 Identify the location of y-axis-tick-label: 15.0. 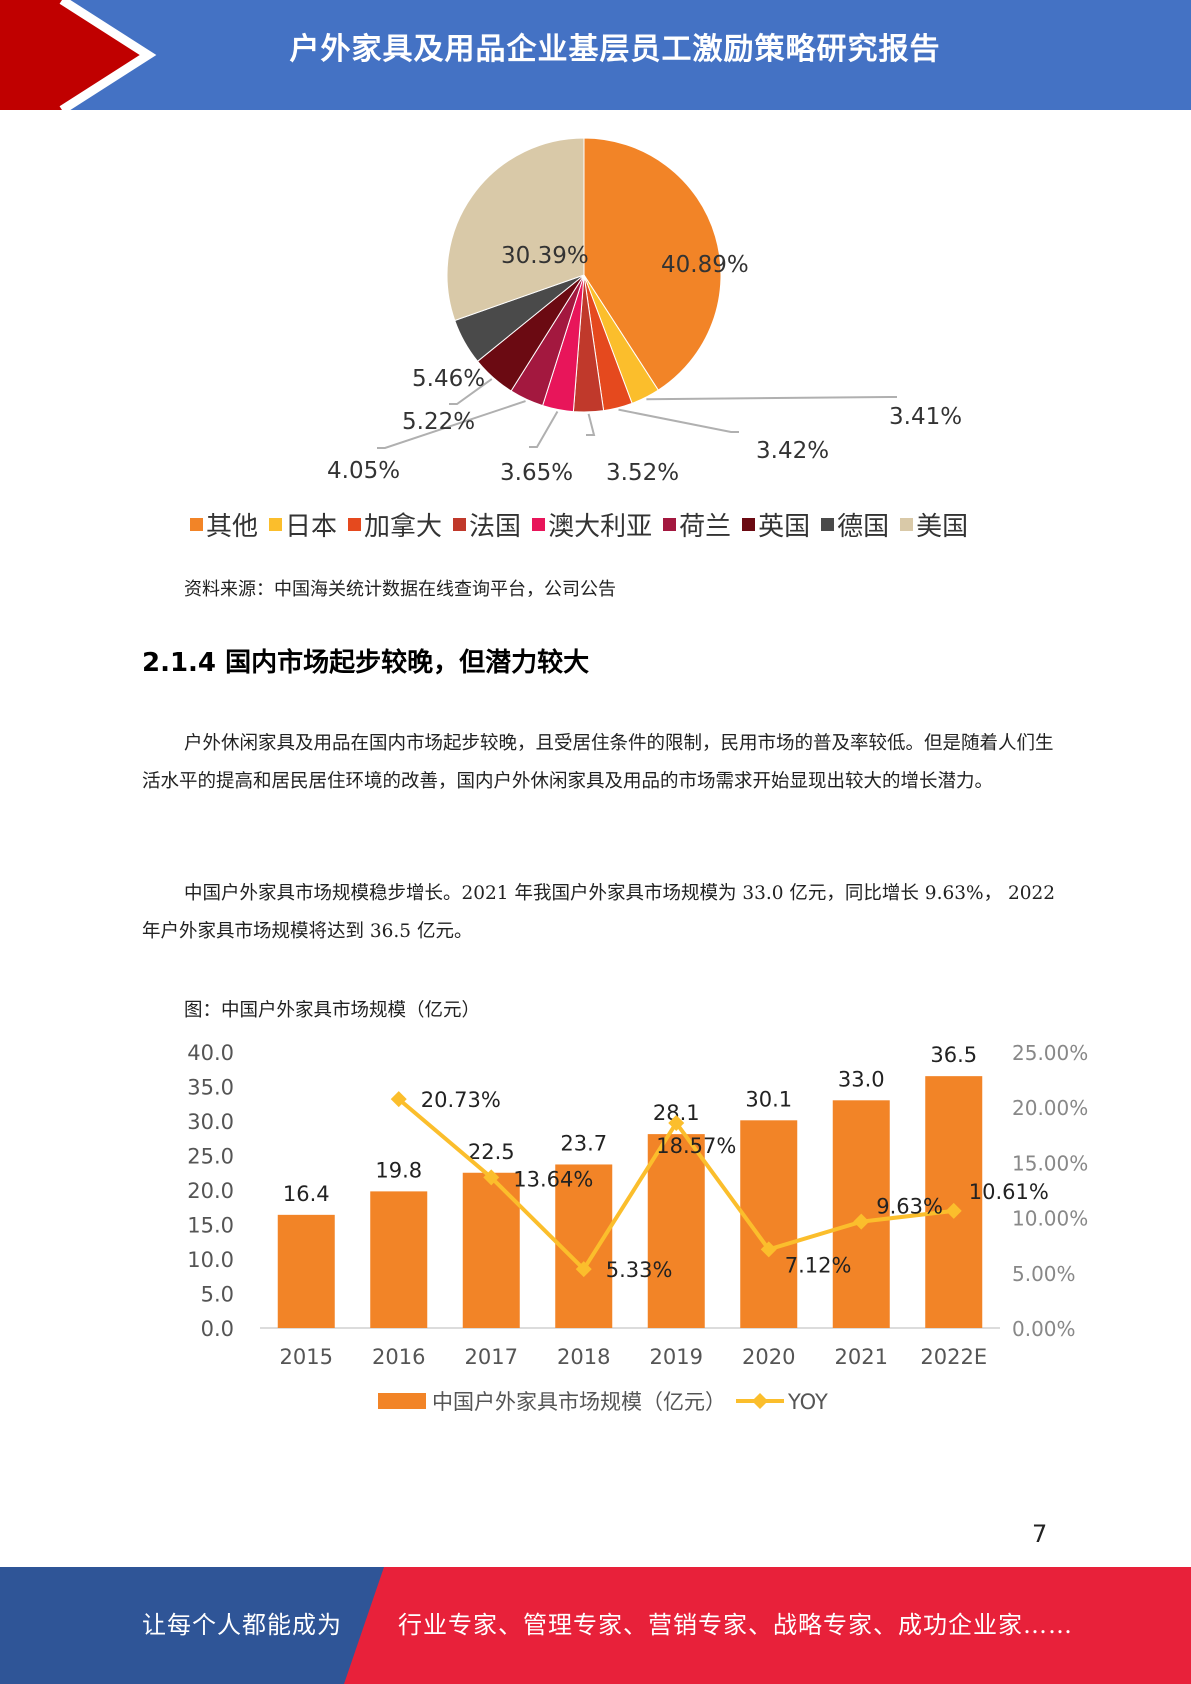
(210, 1226).